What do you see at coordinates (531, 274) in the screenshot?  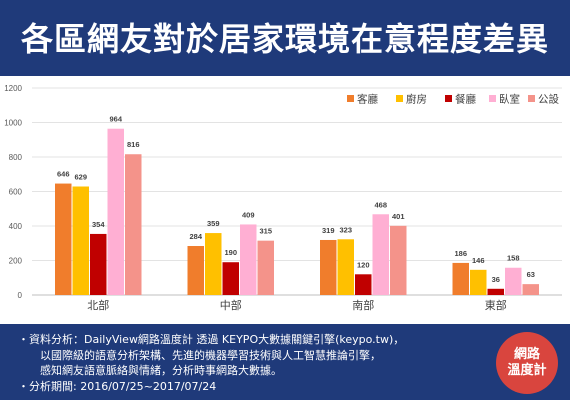 I see `data-label: 63` at bounding box center [531, 274].